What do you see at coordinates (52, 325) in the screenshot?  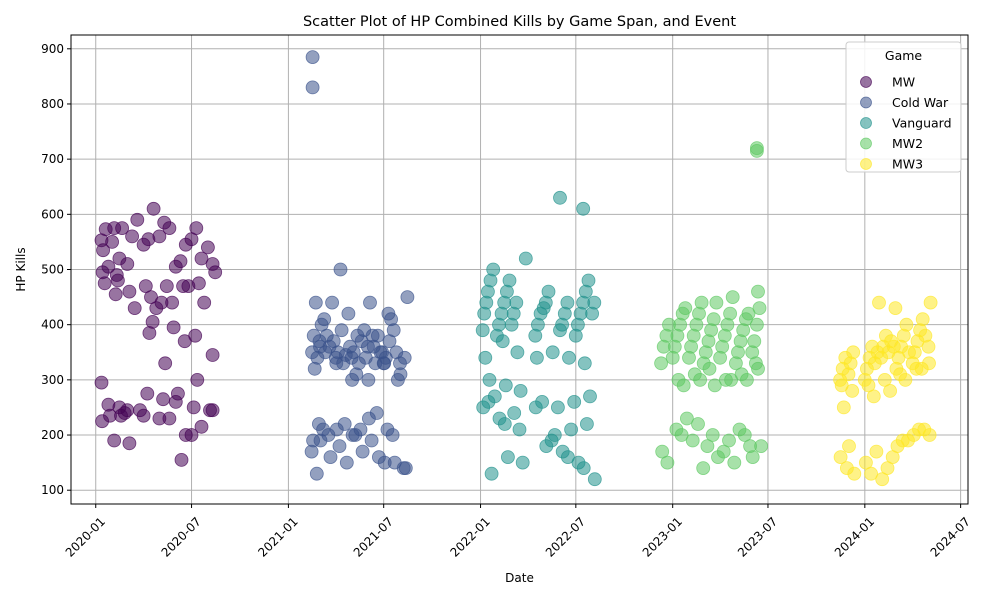 I see `y-tick-label: 400` at bounding box center [52, 325].